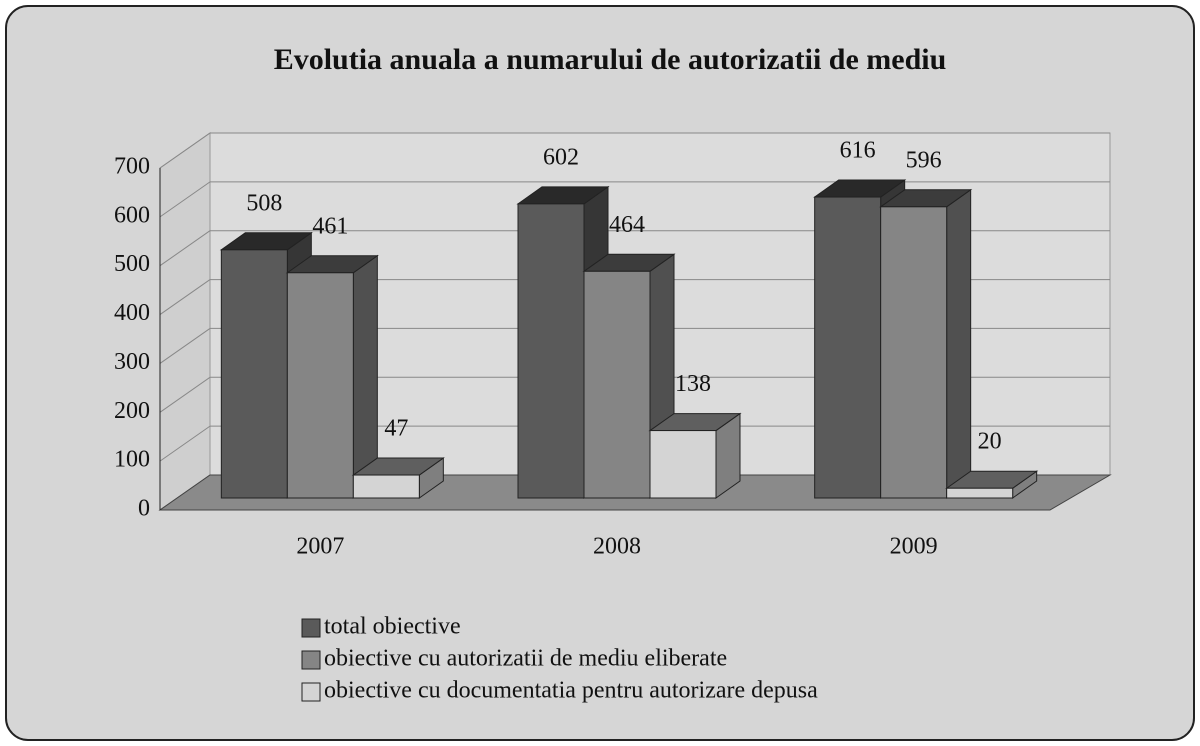 This screenshot has height=746, width=1200. What do you see at coordinates (132, 411) in the screenshot?
I see `y-tick-label: 200` at bounding box center [132, 411].